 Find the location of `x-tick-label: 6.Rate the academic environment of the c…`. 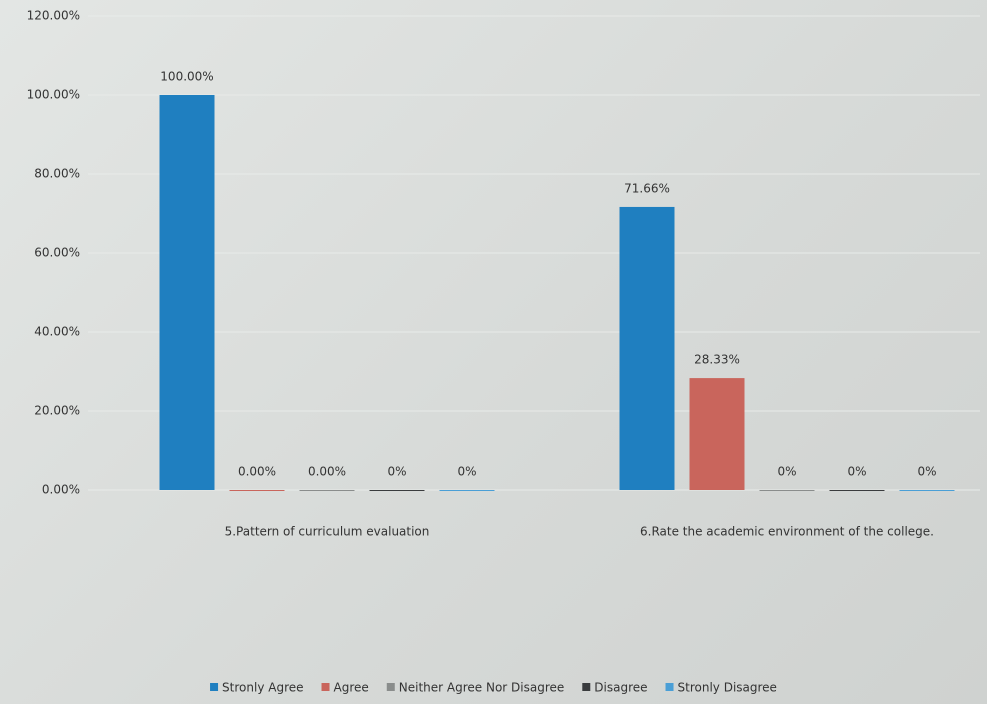

x-tick-label: 6.Rate the academic environment of the c… is located at coordinates (787, 532).